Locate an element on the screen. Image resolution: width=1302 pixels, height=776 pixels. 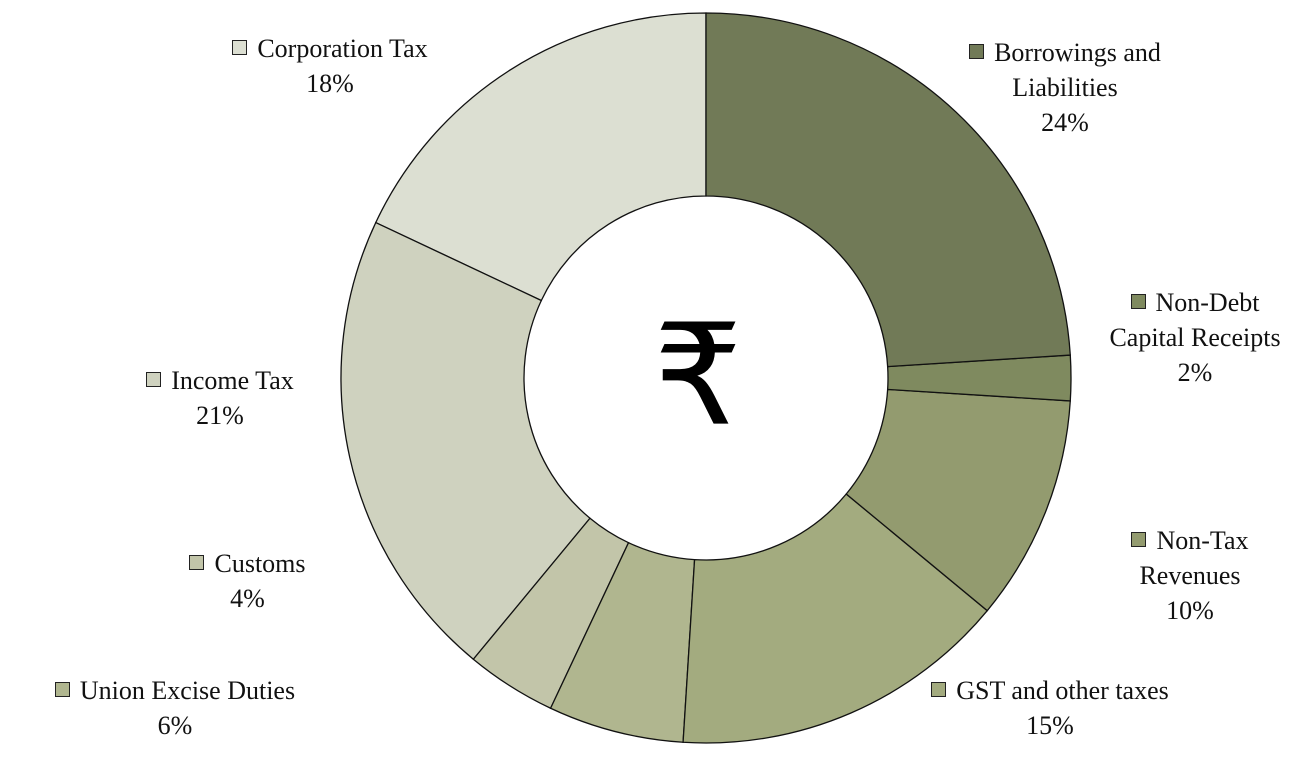
category-name: Customs is located at coordinates (260, 563).